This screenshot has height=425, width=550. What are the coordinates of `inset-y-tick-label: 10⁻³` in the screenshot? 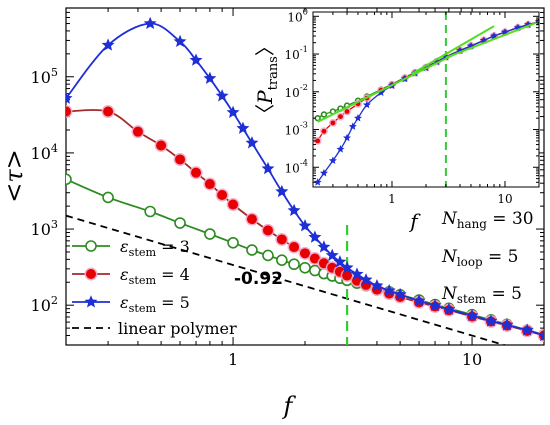 It's located at (296, 129).